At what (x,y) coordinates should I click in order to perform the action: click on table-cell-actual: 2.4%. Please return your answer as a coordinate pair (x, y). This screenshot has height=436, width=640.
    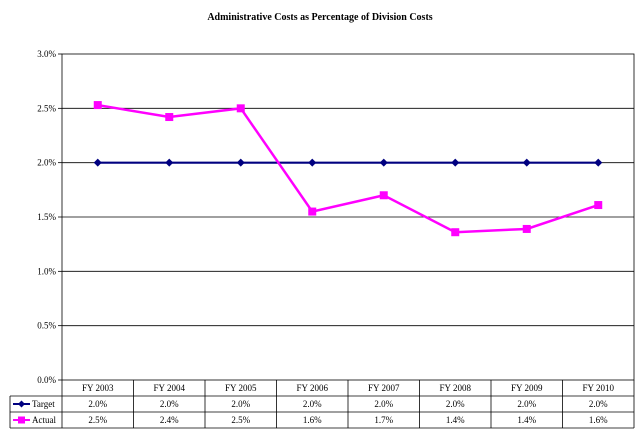
    Looking at the image, I should click on (169, 420).